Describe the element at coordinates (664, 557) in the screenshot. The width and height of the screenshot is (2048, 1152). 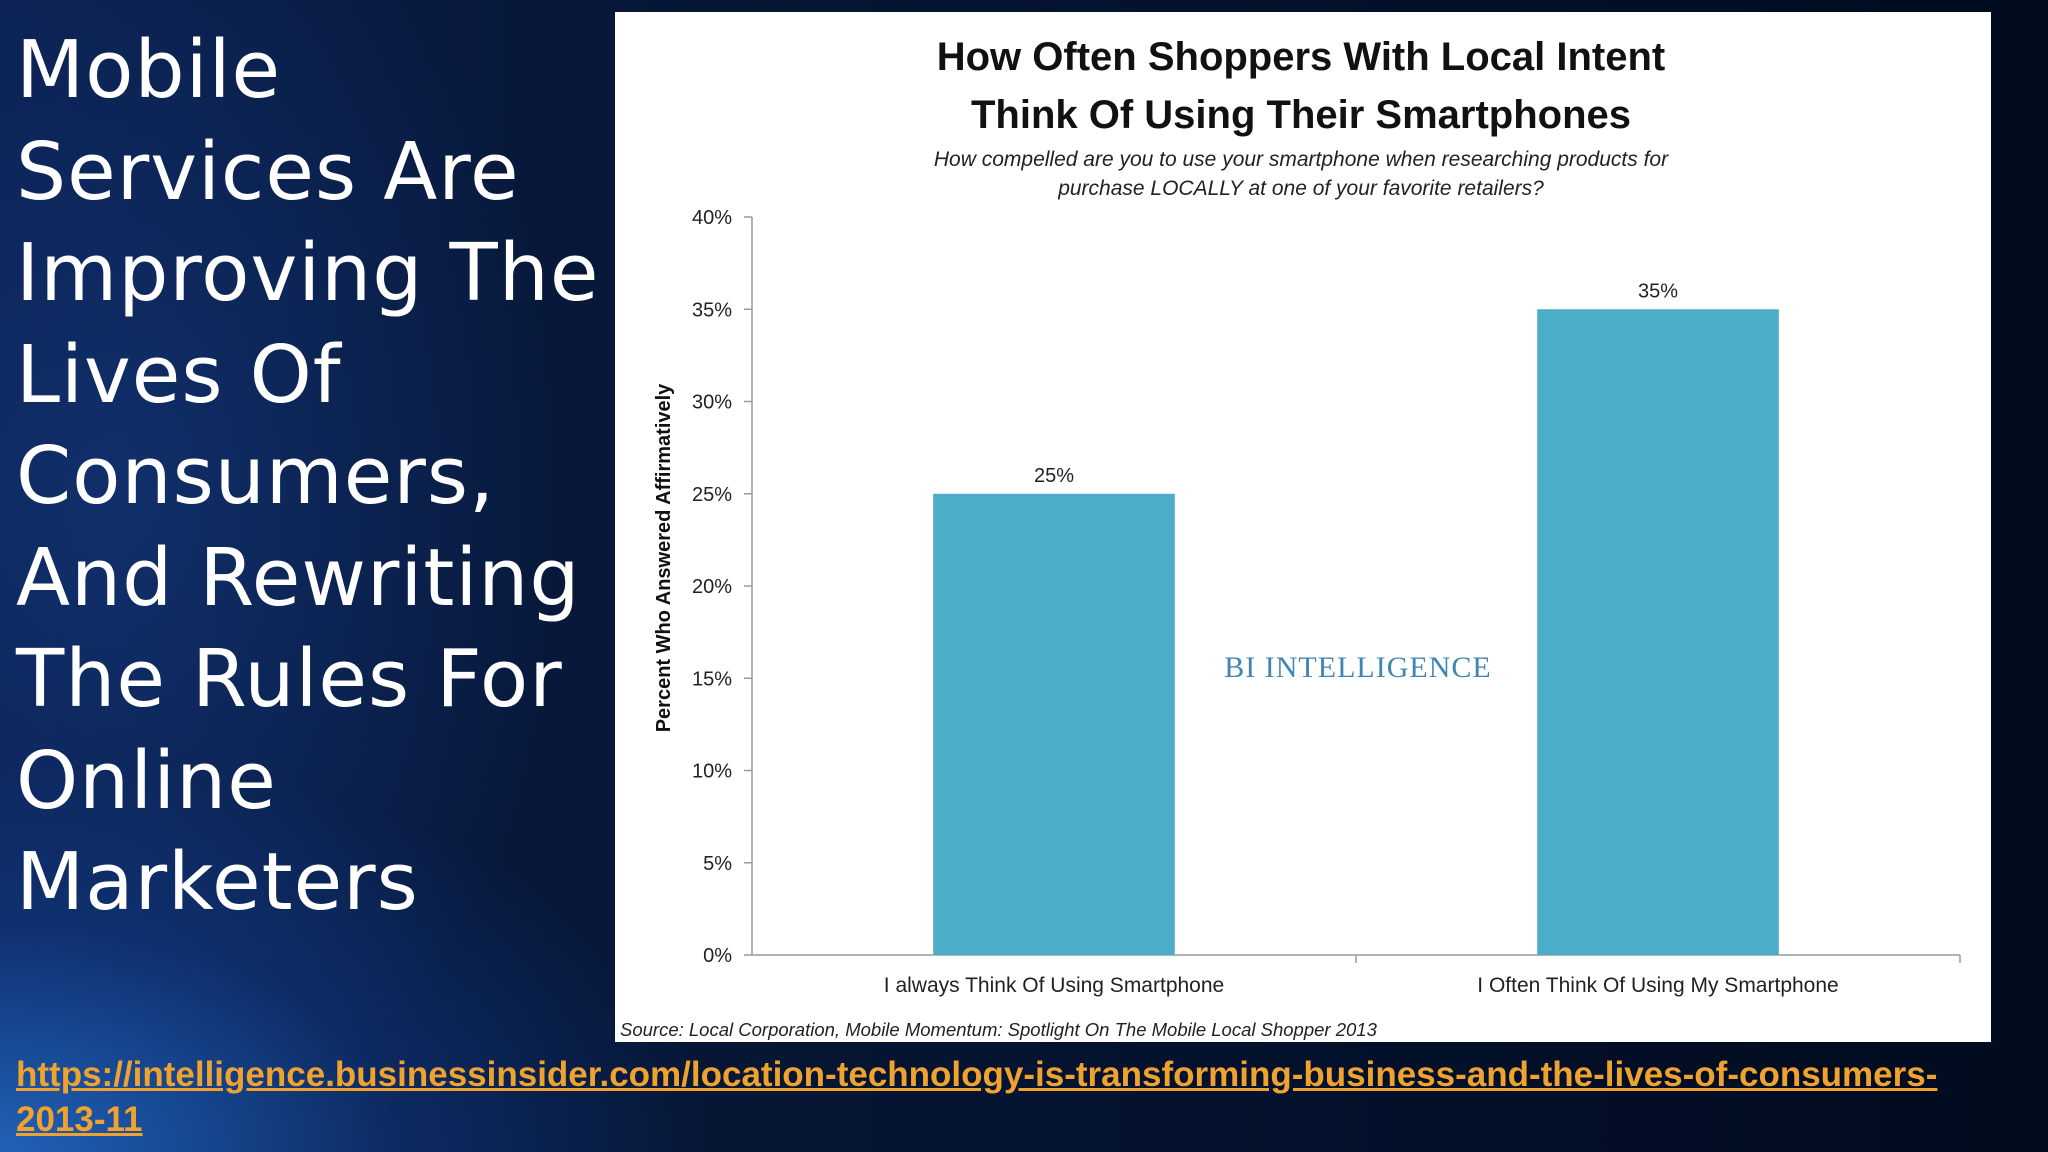
I see `y-axis-label: Percent Who Answered Affirmatively` at that location.